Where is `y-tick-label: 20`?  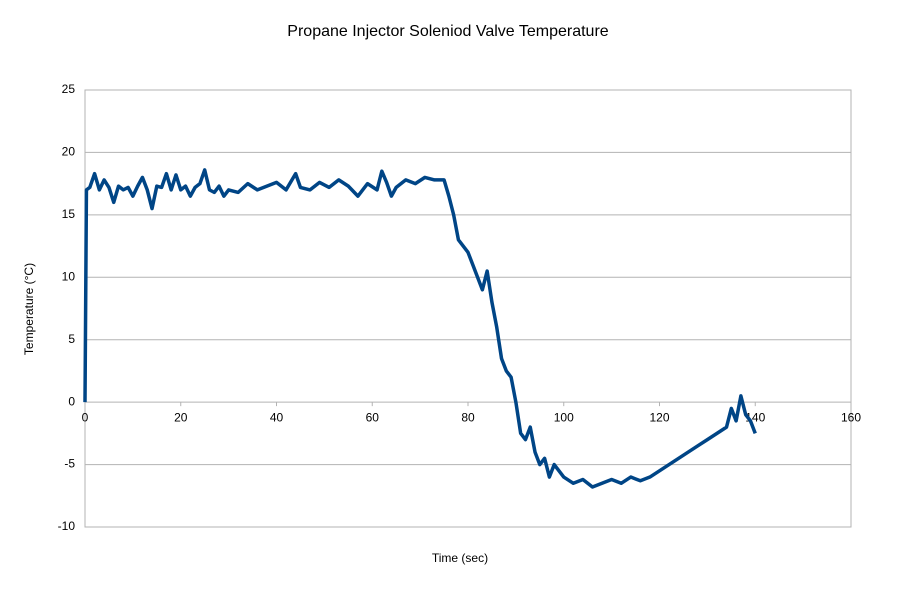
y-tick-label: 20 is located at coordinates (69, 152).